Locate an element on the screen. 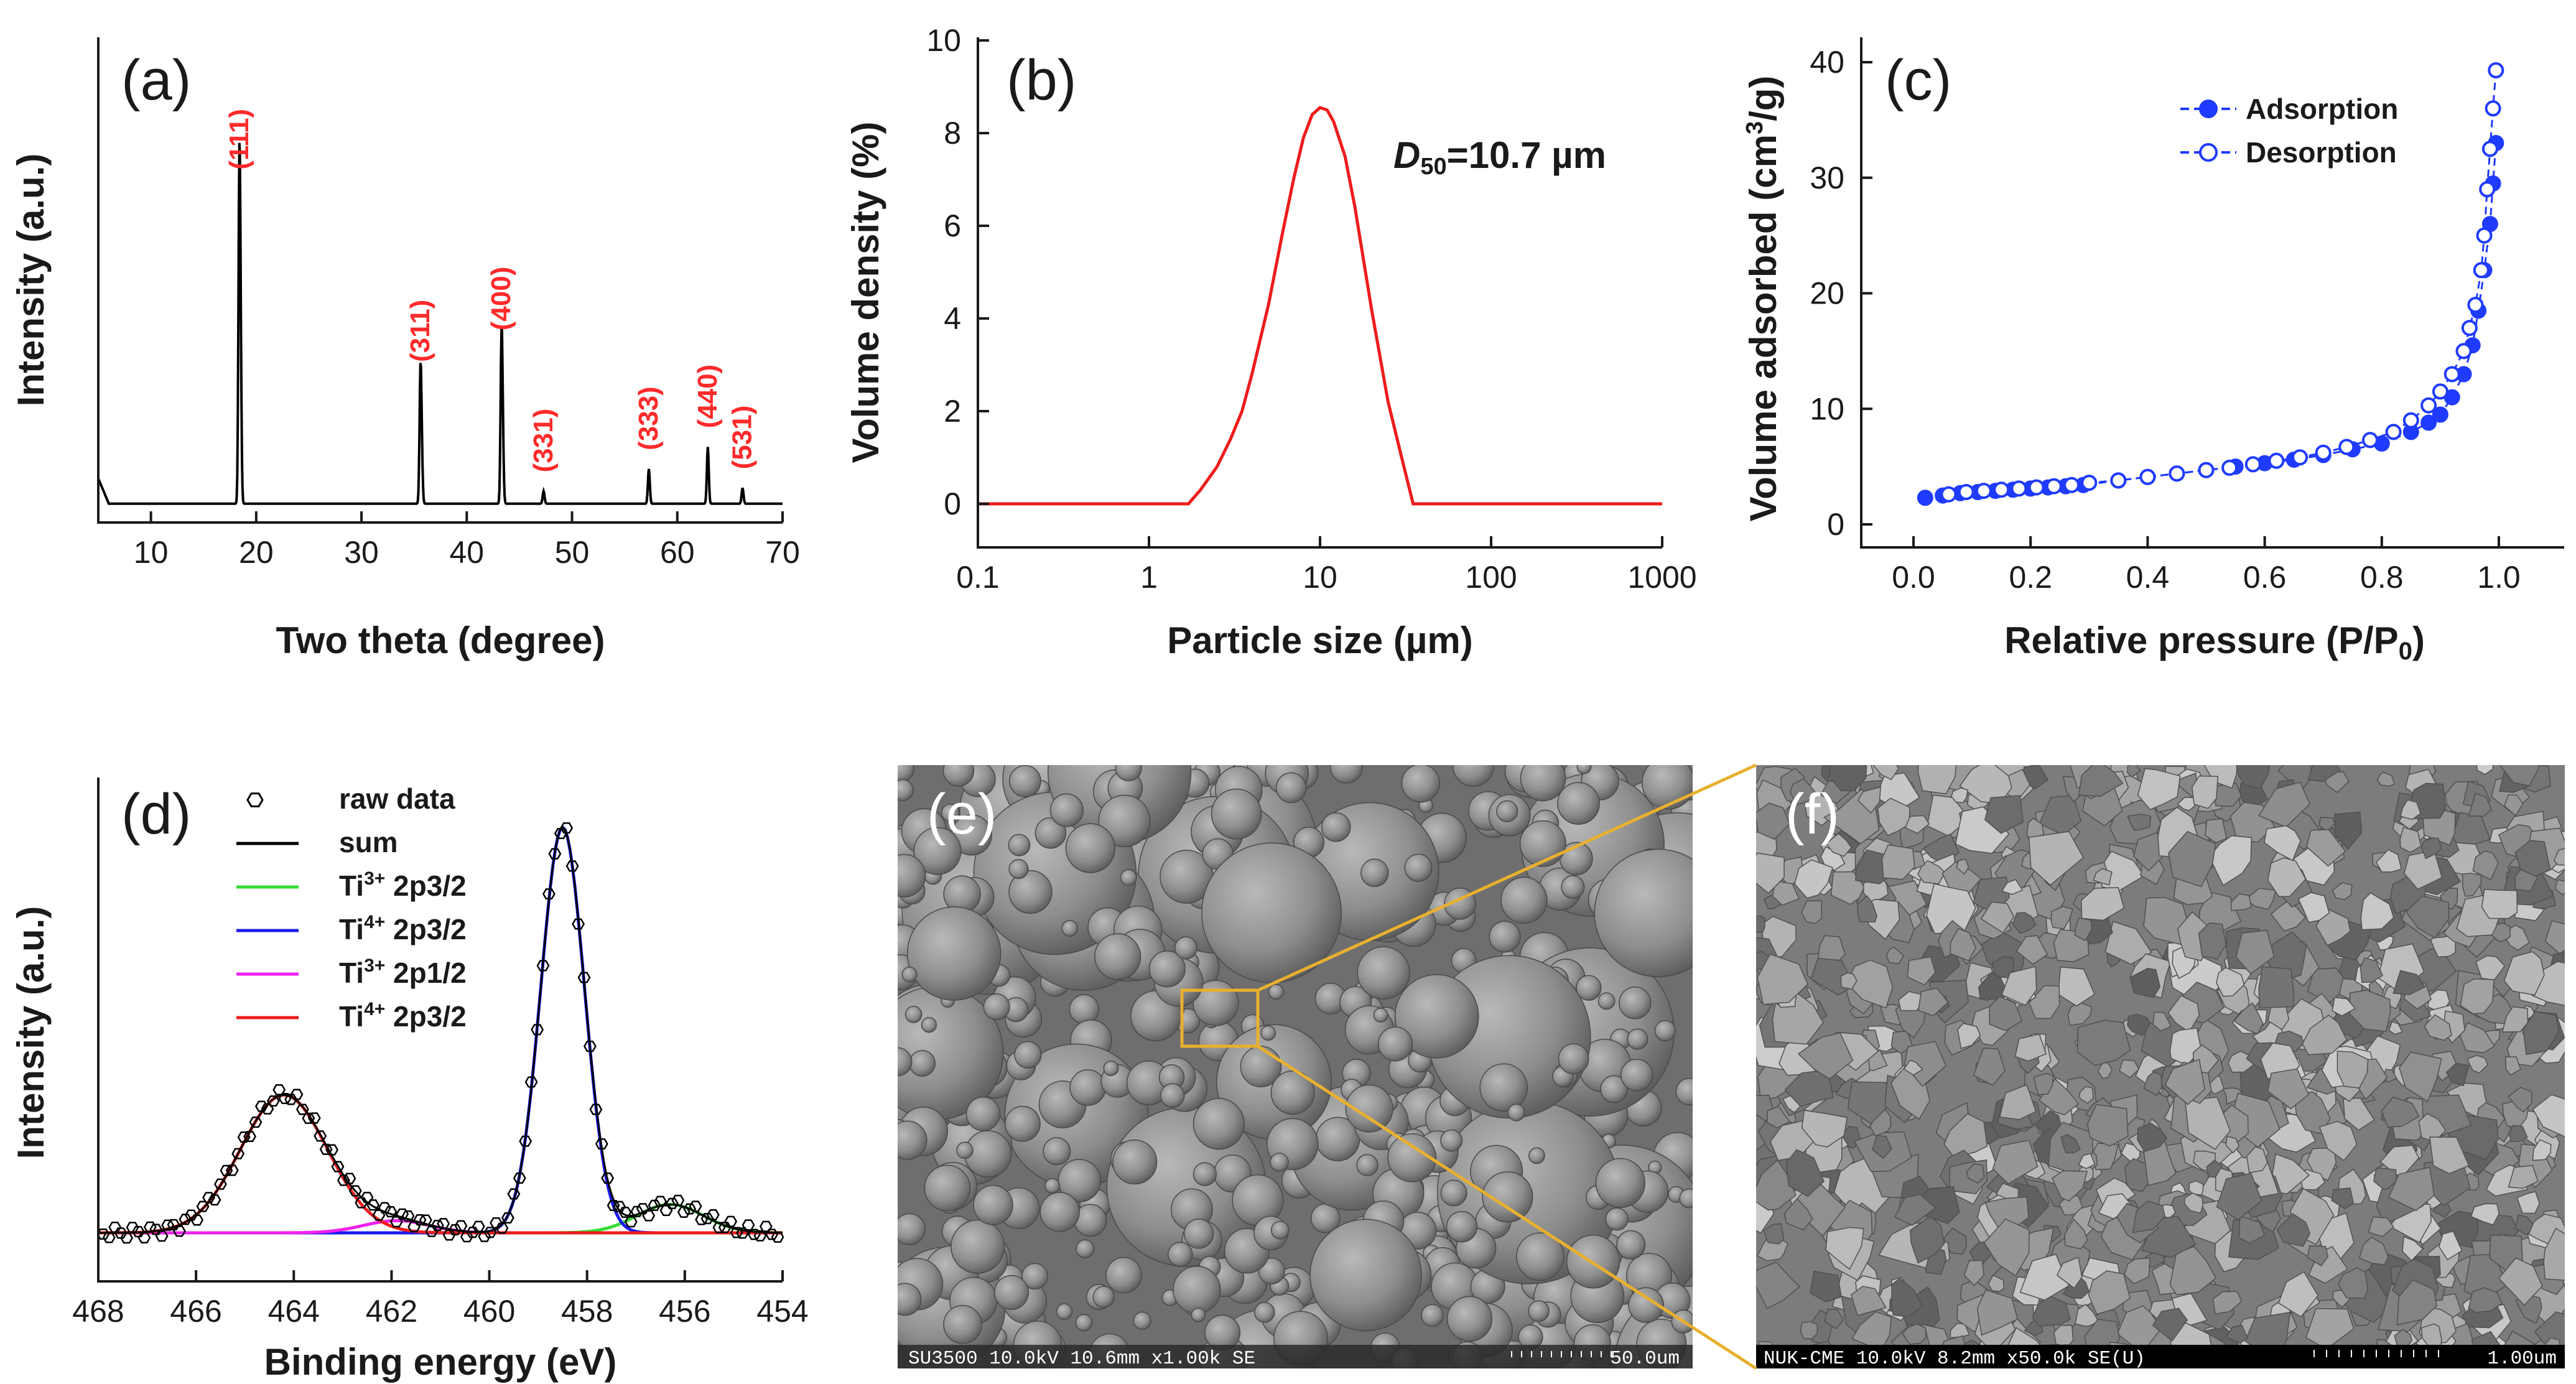 The width and height of the screenshot is (2576, 1384). f-scale-text: 1.00um is located at coordinates (2522, 1359).